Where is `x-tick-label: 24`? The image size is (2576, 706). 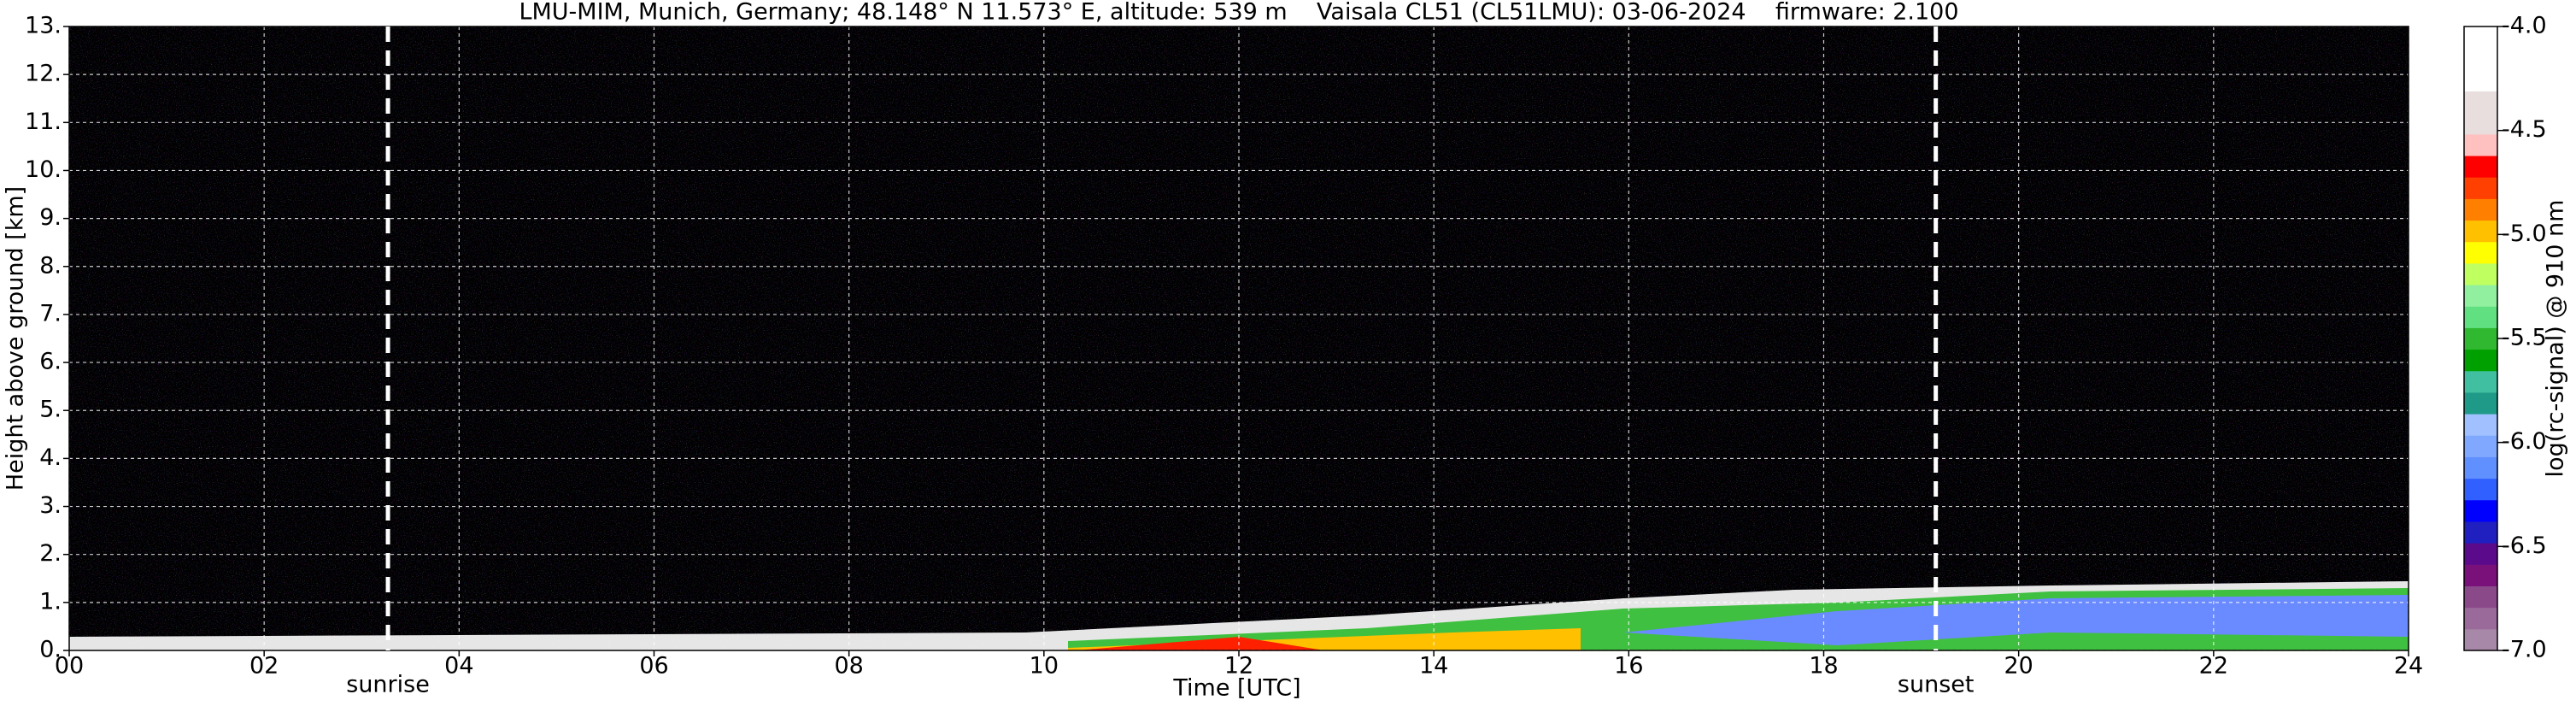 x-tick-label: 24 is located at coordinates (2408, 666).